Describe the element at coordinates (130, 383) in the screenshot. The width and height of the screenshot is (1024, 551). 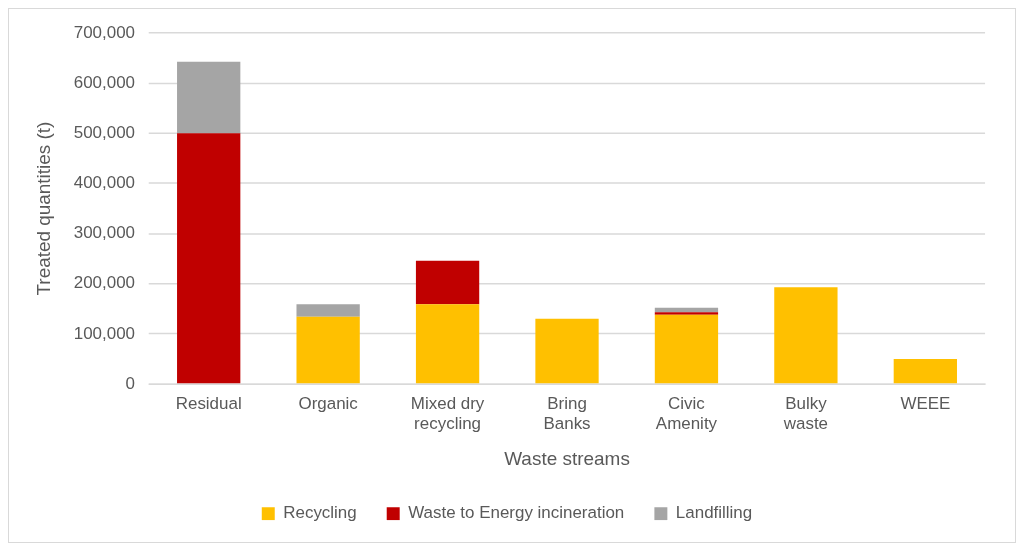
I see `y-tick-label: 0` at that location.